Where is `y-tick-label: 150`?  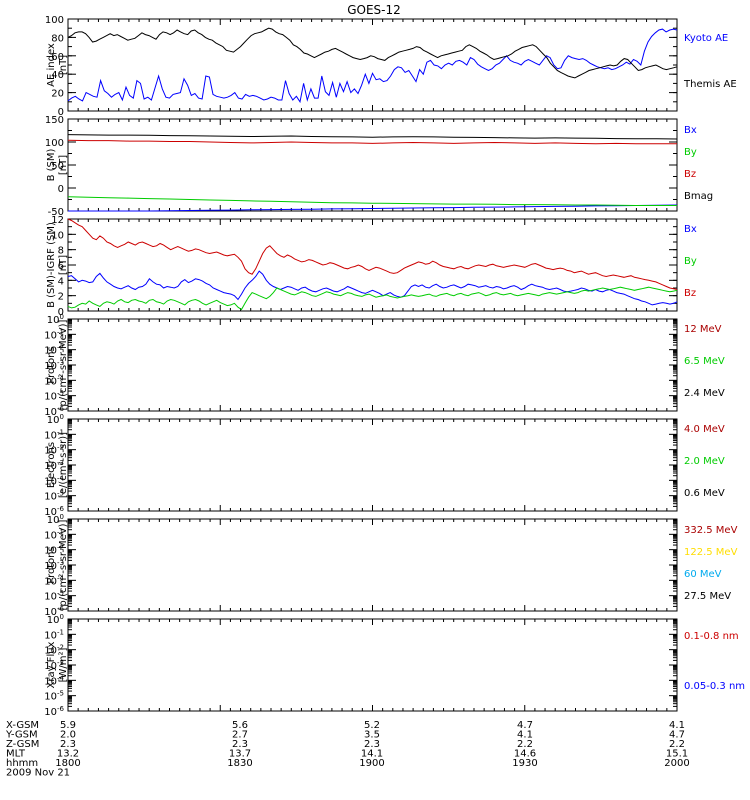
y-tick-label: 150 is located at coordinates (54, 120).